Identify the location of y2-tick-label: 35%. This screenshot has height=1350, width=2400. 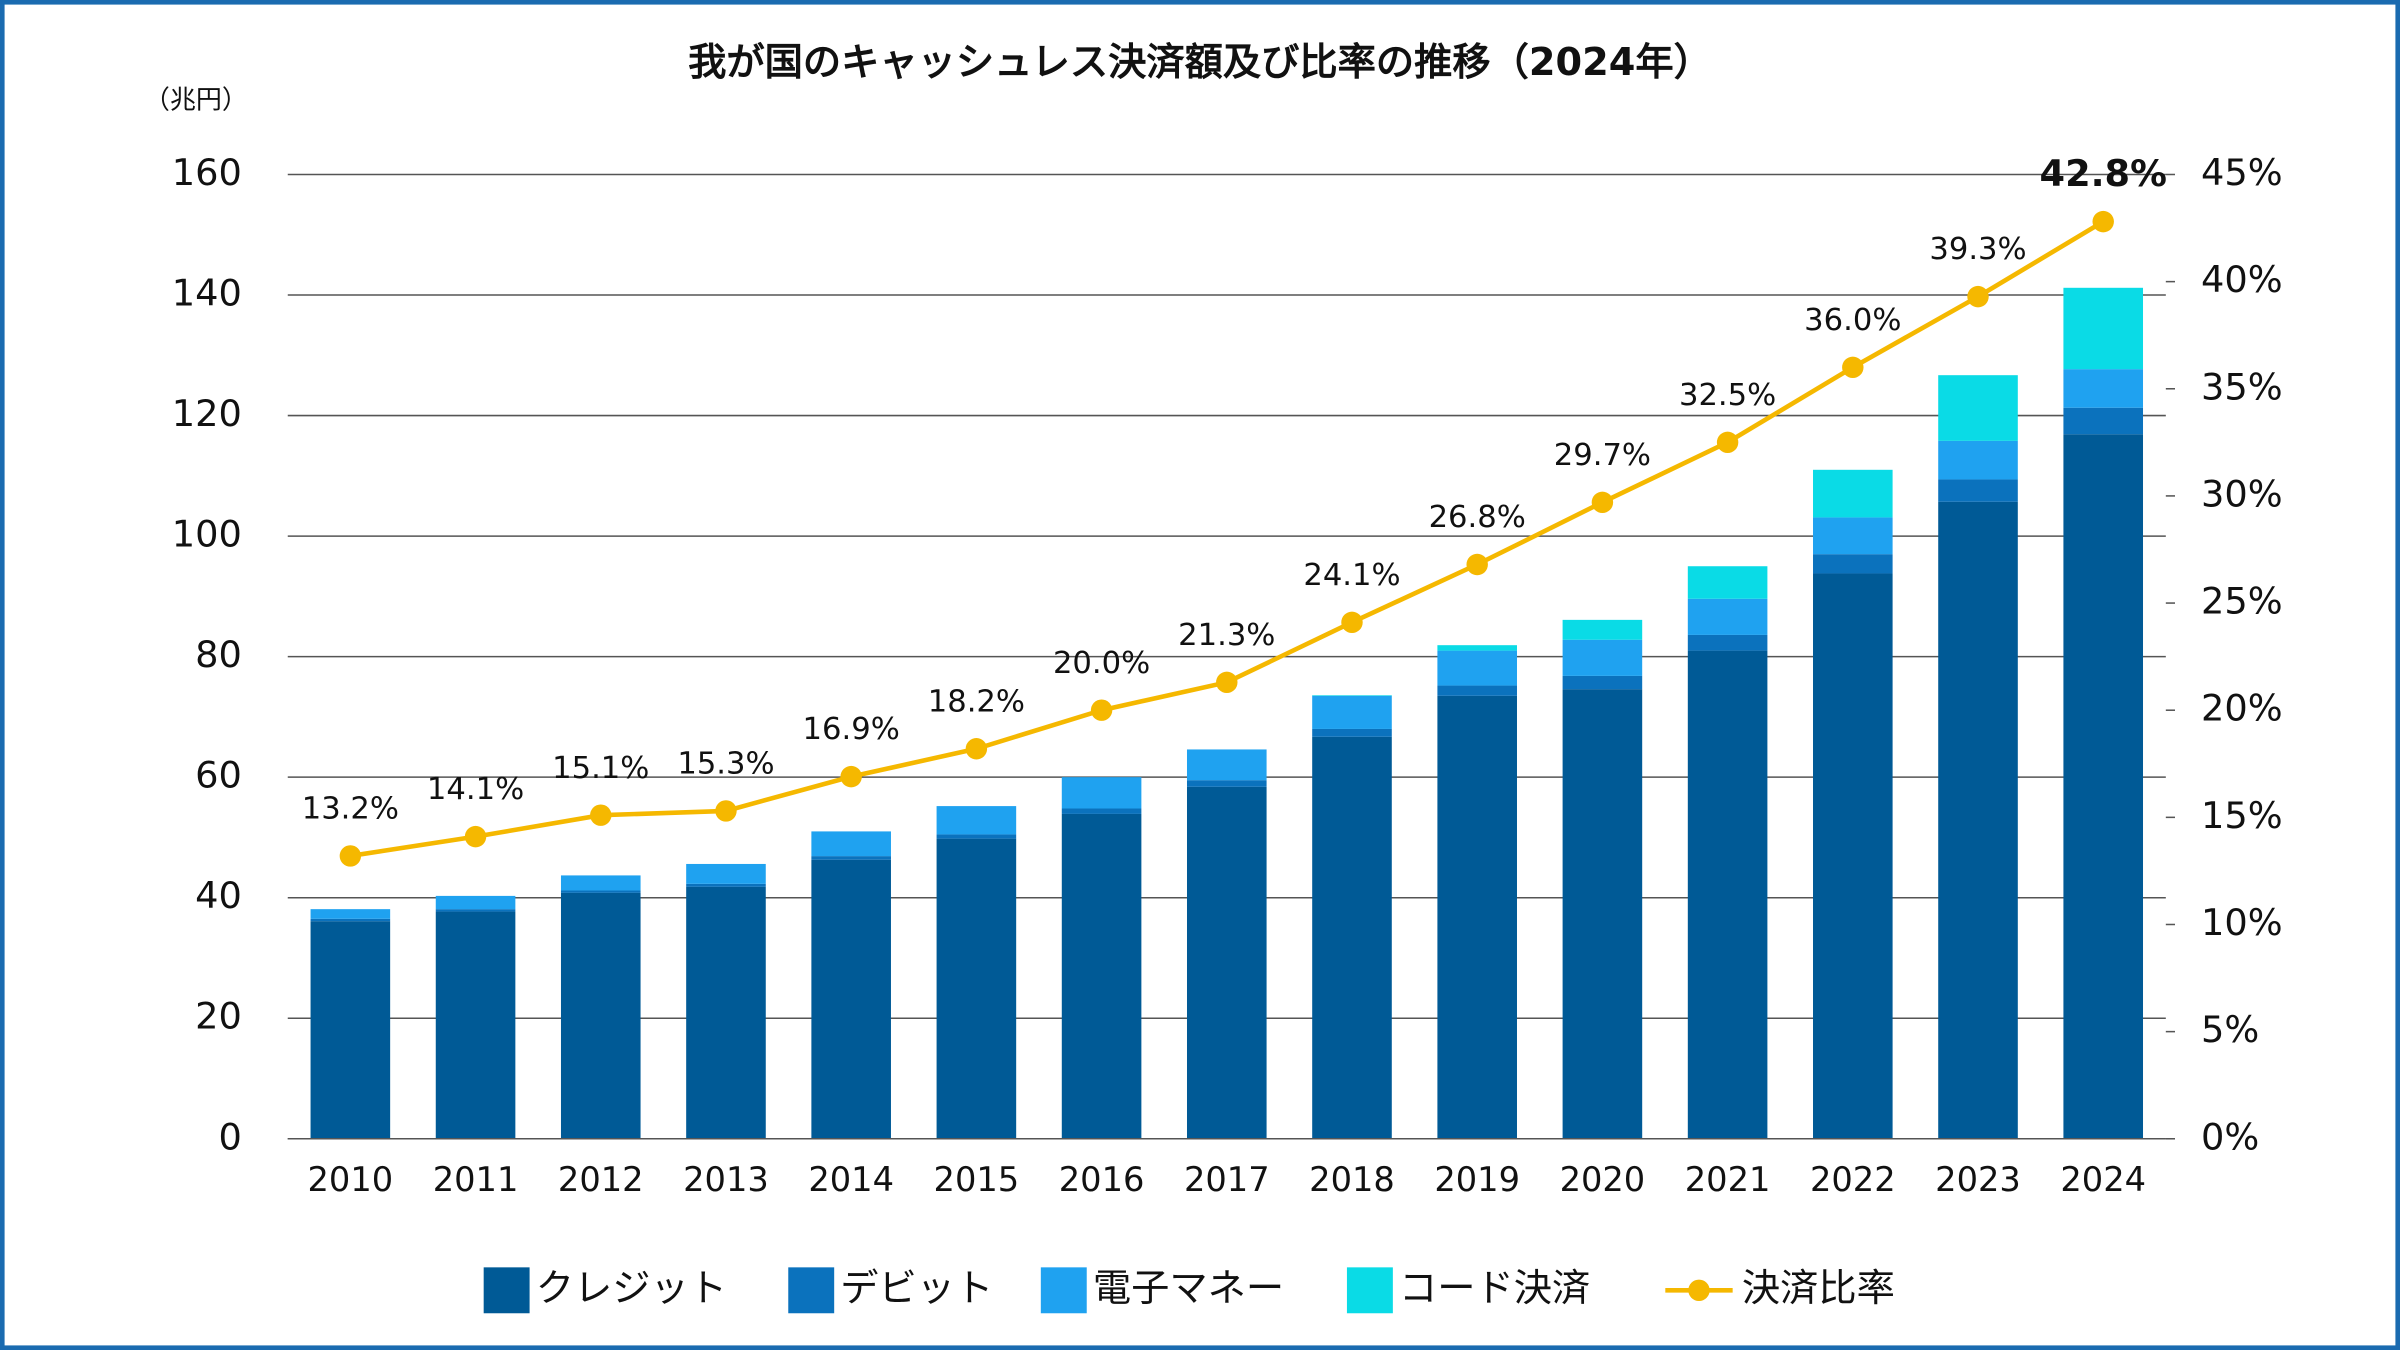
(2242, 386).